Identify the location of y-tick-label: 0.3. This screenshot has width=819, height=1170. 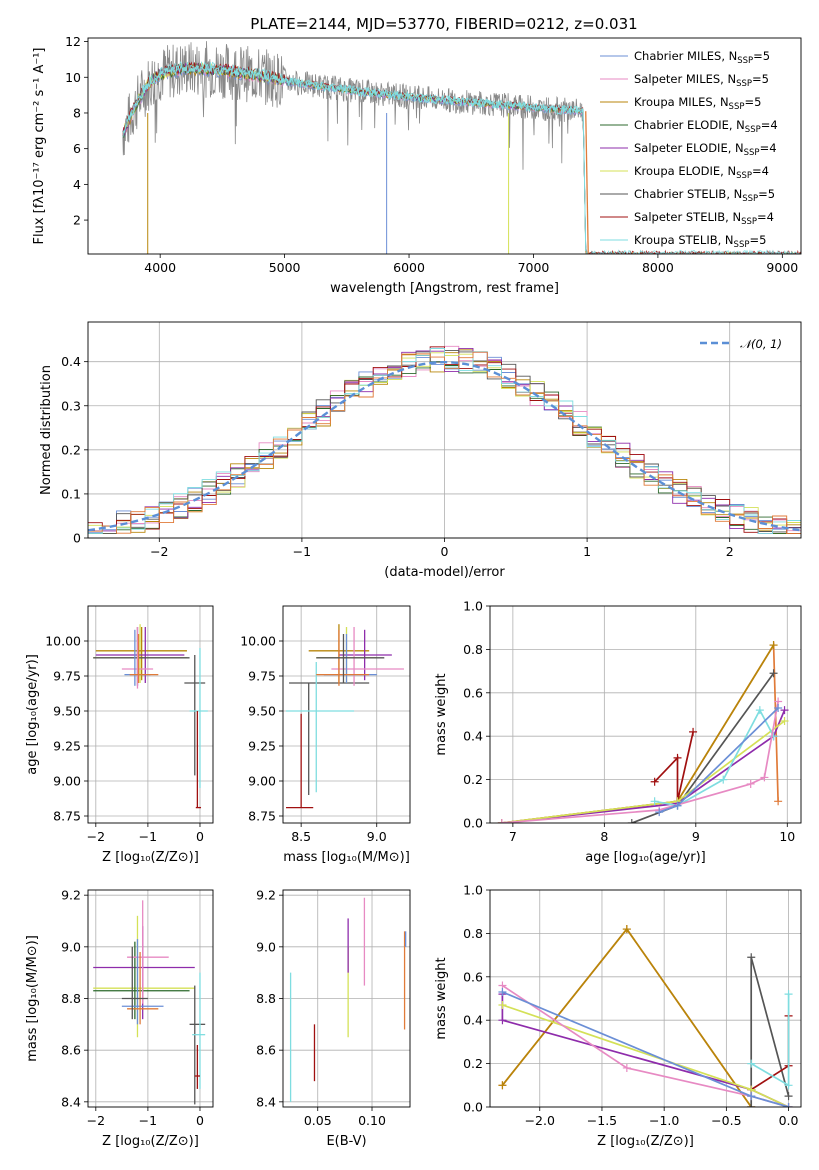
(71, 405).